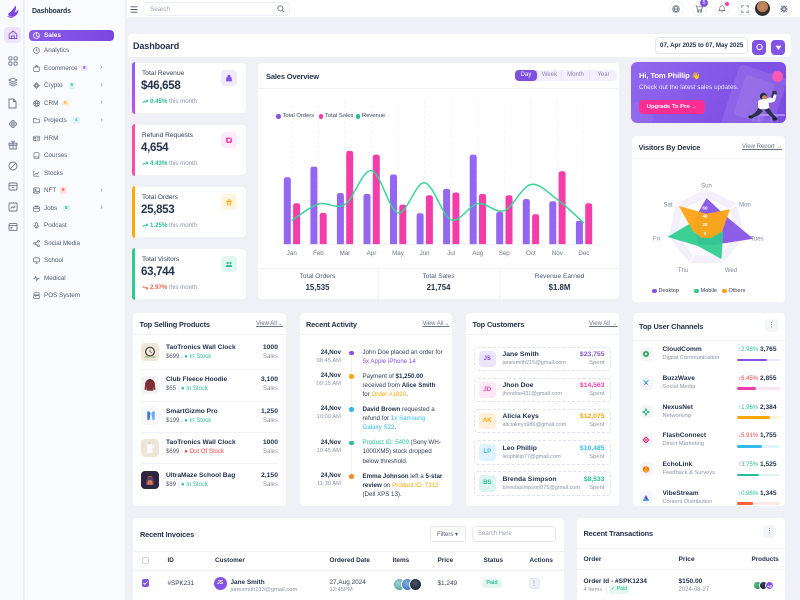 This screenshot has width=800, height=600. Describe the element at coordinates (706, 187) in the screenshot. I see `svg-text: Sun` at that location.